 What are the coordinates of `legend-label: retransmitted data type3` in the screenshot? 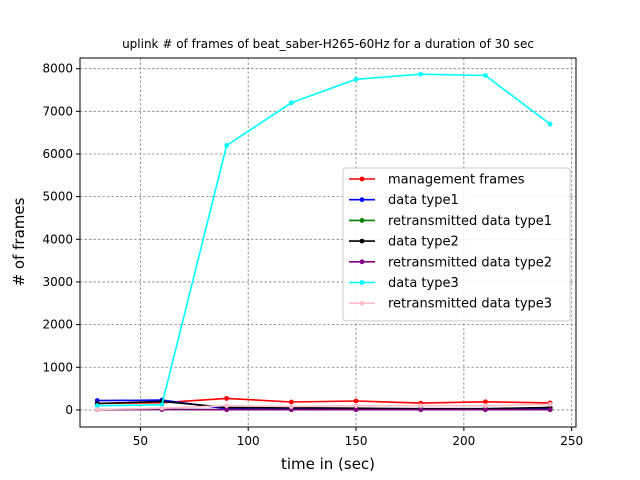 It's located at (470, 304).